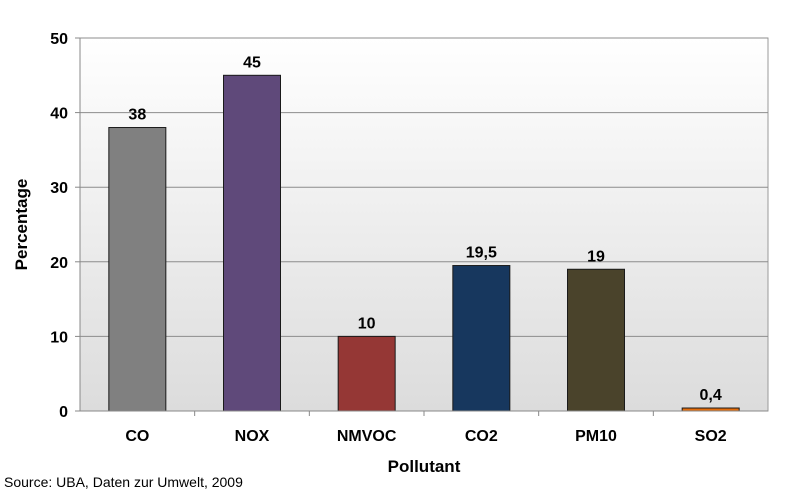 The height and width of the screenshot is (493, 798). I want to click on y-tick-label: 10, so click(59, 337).